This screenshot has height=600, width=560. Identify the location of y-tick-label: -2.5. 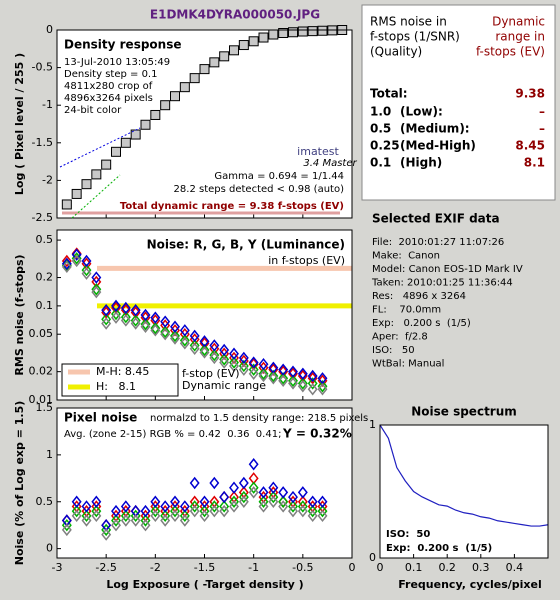
(42, 217).